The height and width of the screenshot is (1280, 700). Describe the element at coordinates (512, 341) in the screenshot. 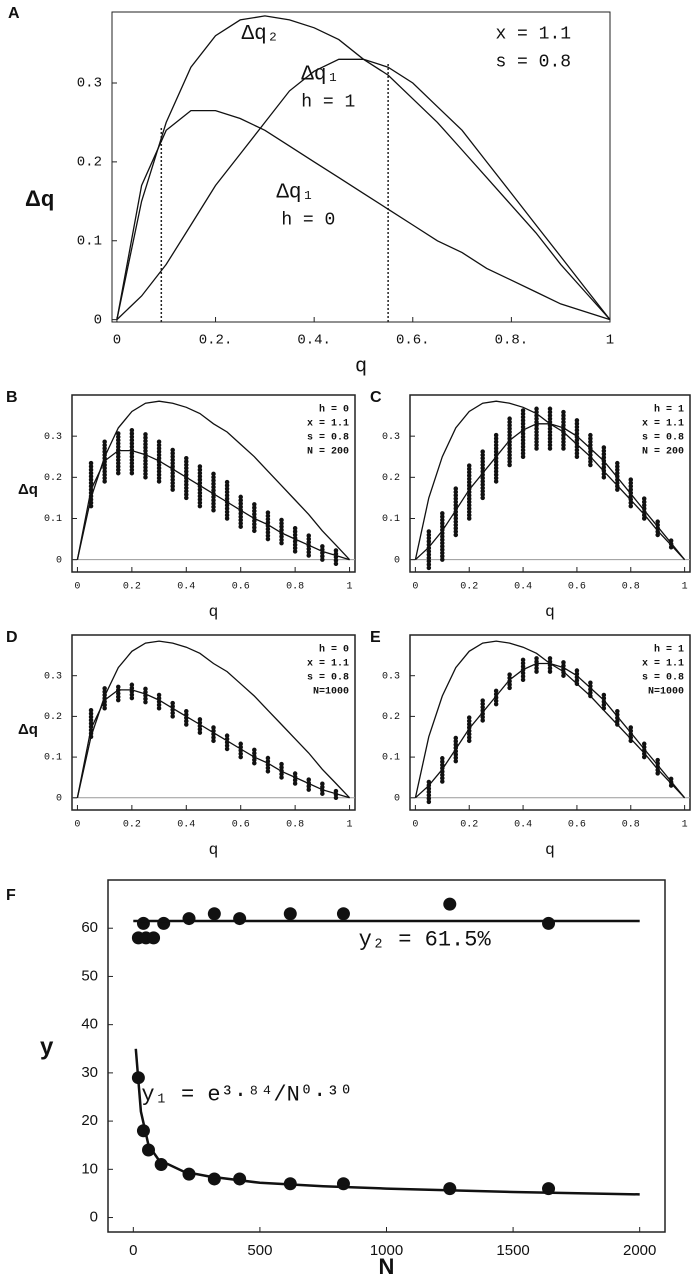

I see `x-tick-label: 0.8.` at that location.